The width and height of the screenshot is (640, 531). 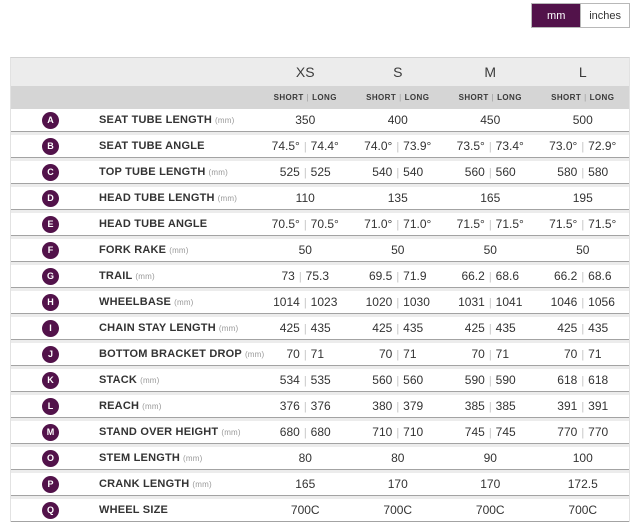 What do you see at coordinates (50, 146) in the screenshot?
I see `row-letter-badge: B` at bounding box center [50, 146].